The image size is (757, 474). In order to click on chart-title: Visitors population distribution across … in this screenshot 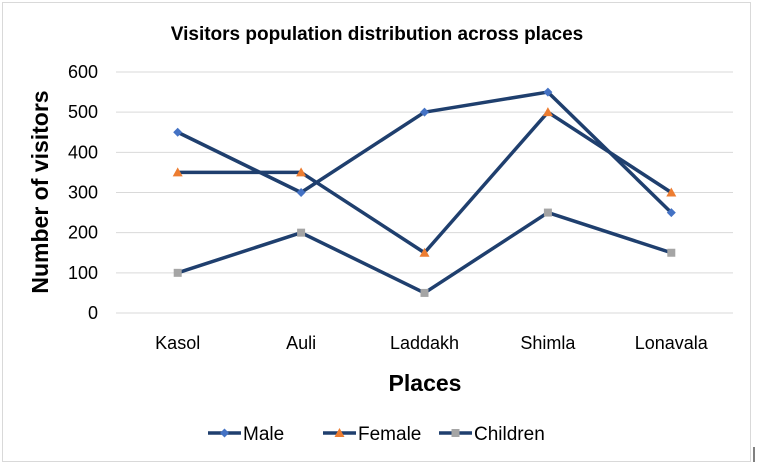, I will do `click(377, 34)`.